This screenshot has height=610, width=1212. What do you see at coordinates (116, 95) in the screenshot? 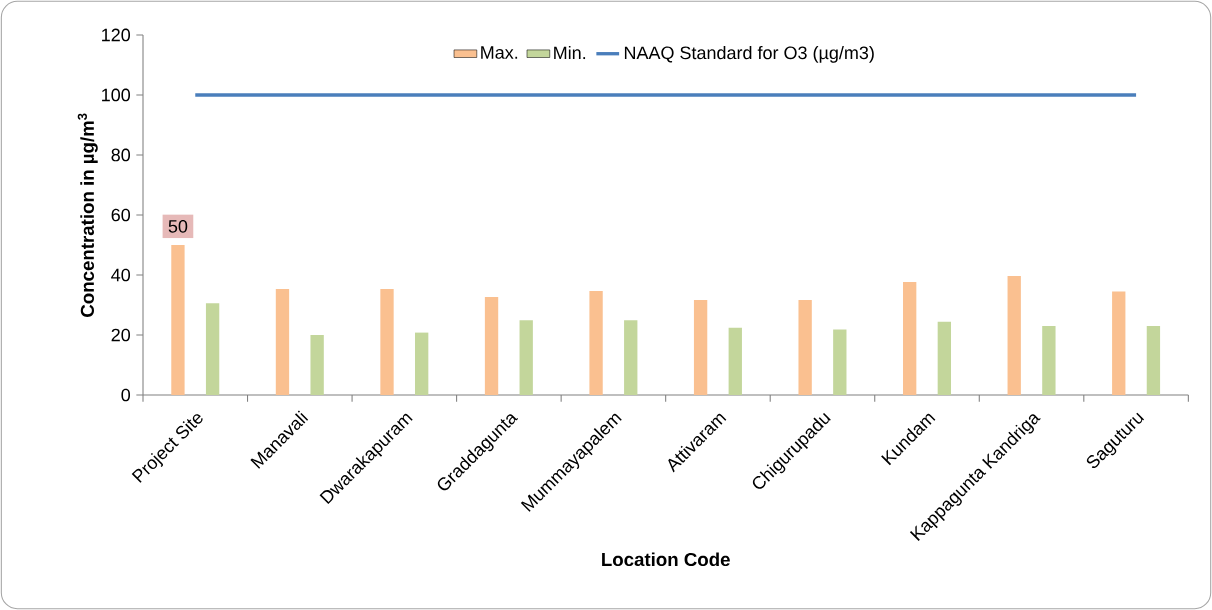
I see `y-tick-label: 100` at bounding box center [116, 95].